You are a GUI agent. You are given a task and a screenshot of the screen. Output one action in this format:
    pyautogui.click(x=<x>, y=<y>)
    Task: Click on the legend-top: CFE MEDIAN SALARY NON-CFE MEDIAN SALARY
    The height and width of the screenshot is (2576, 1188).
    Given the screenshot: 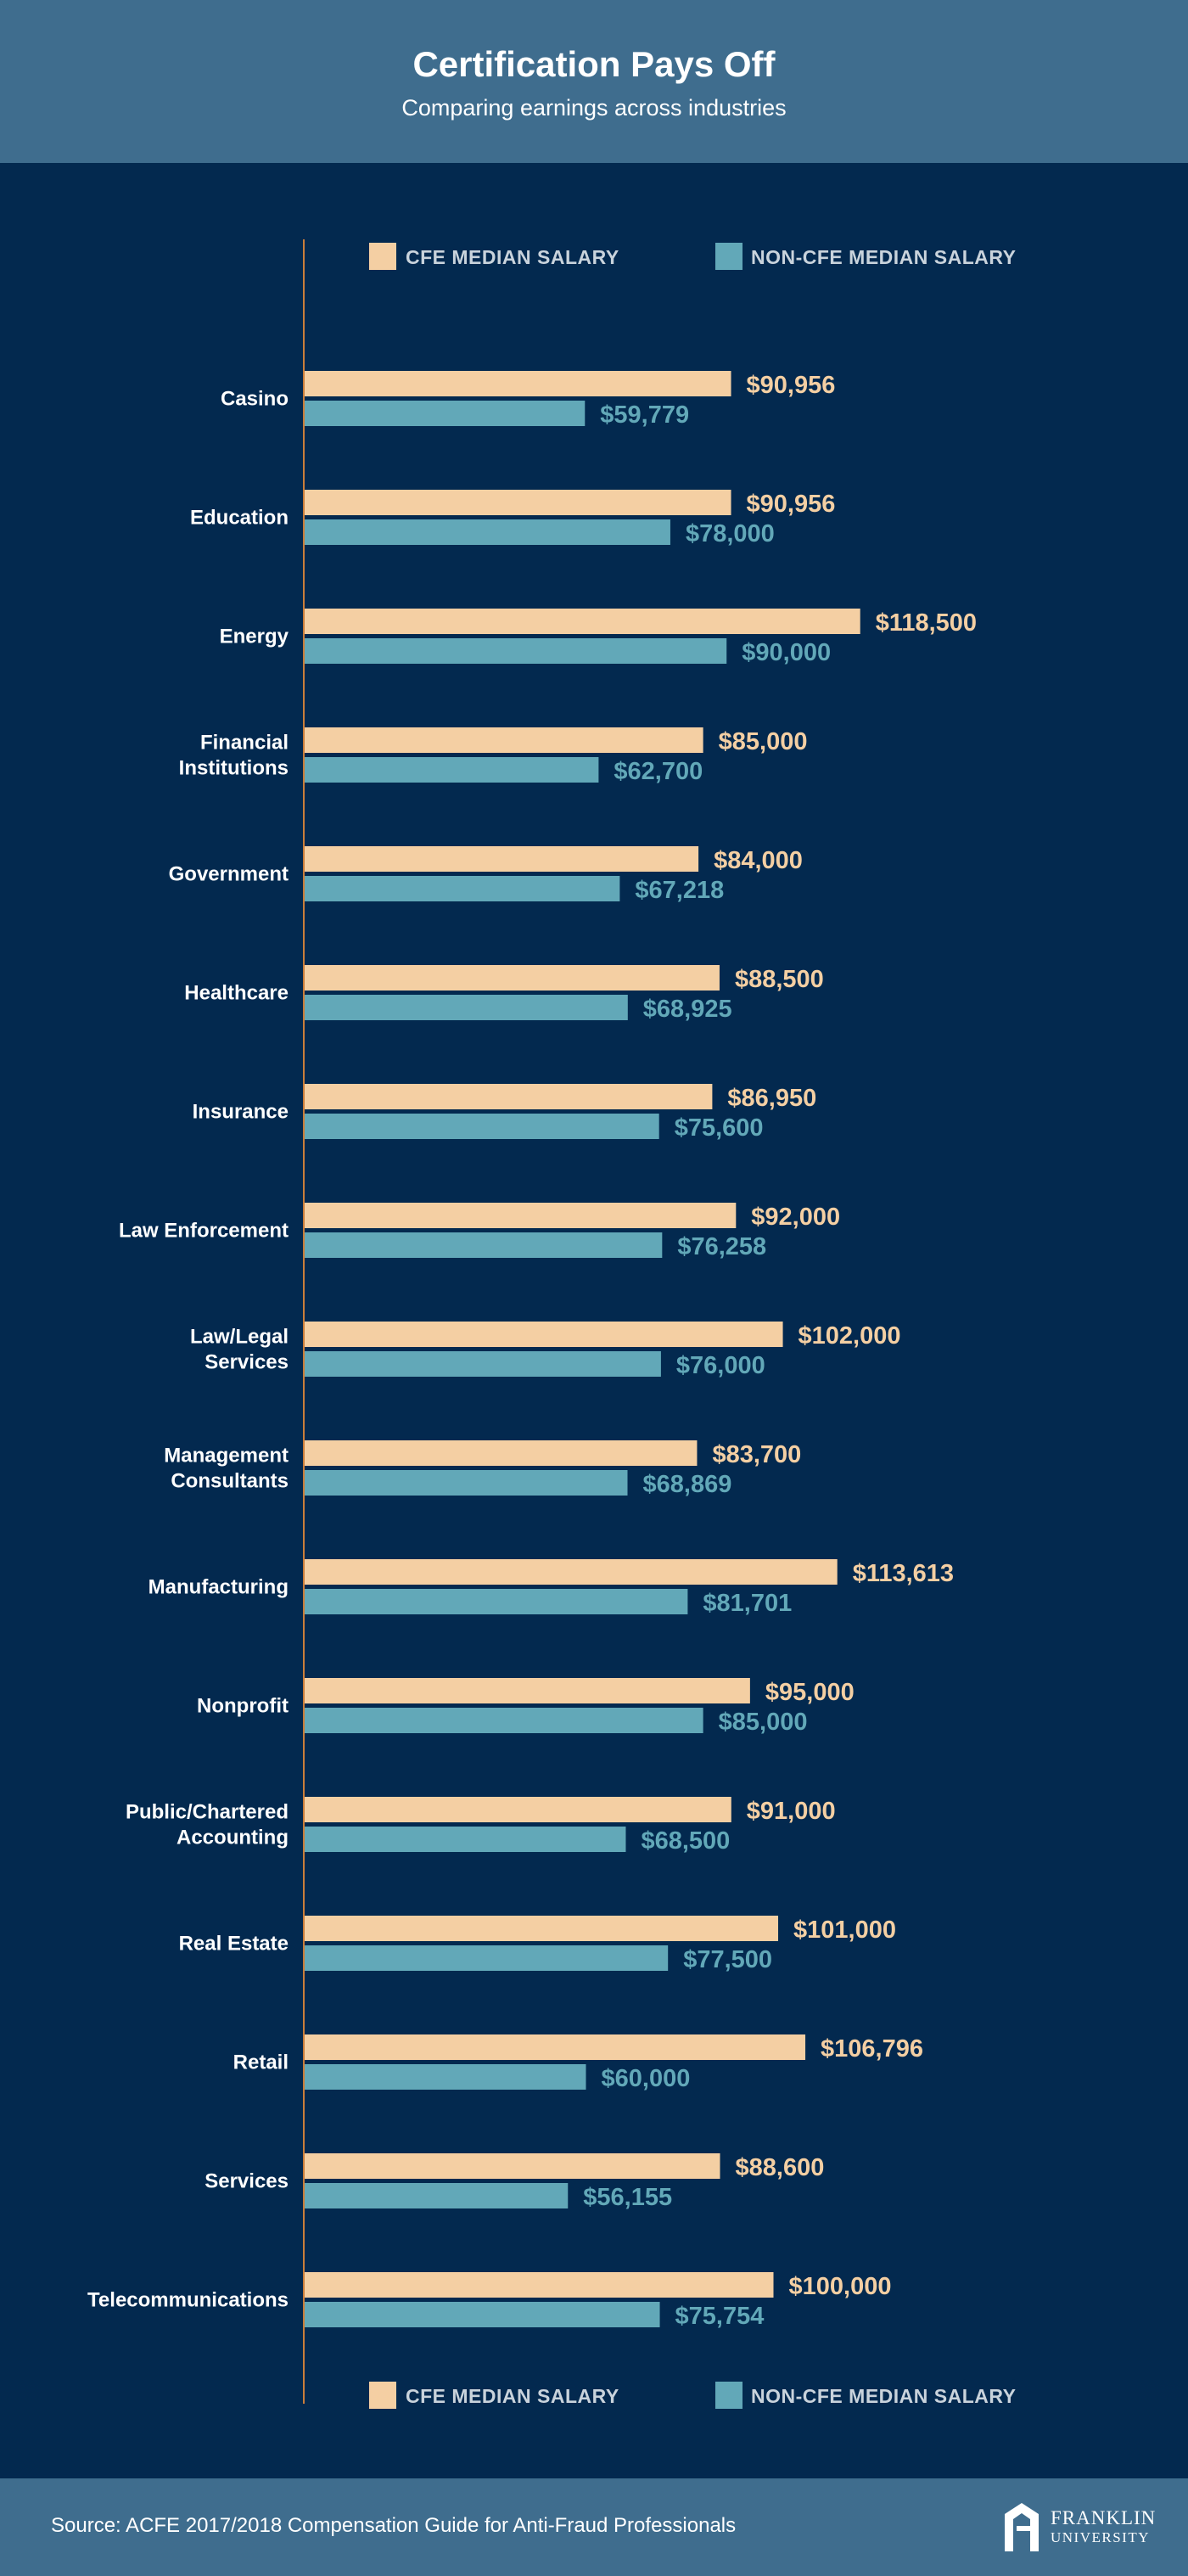 What is the action you would take?
    pyautogui.click(x=594, y=256)
    